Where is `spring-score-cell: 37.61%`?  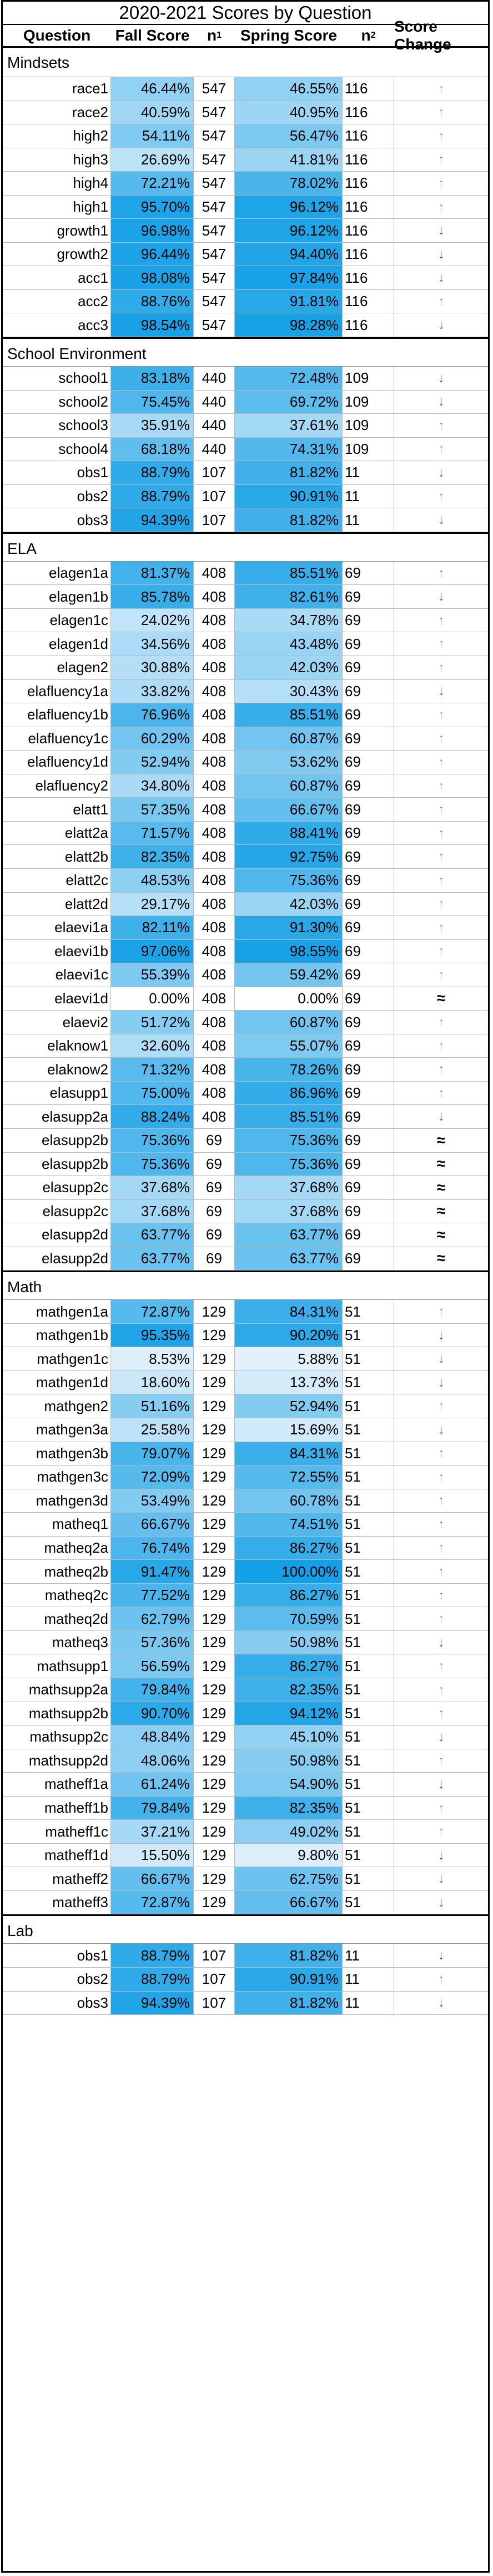 spring-score-cell: 37.61% is located at coordinates (289, 426).